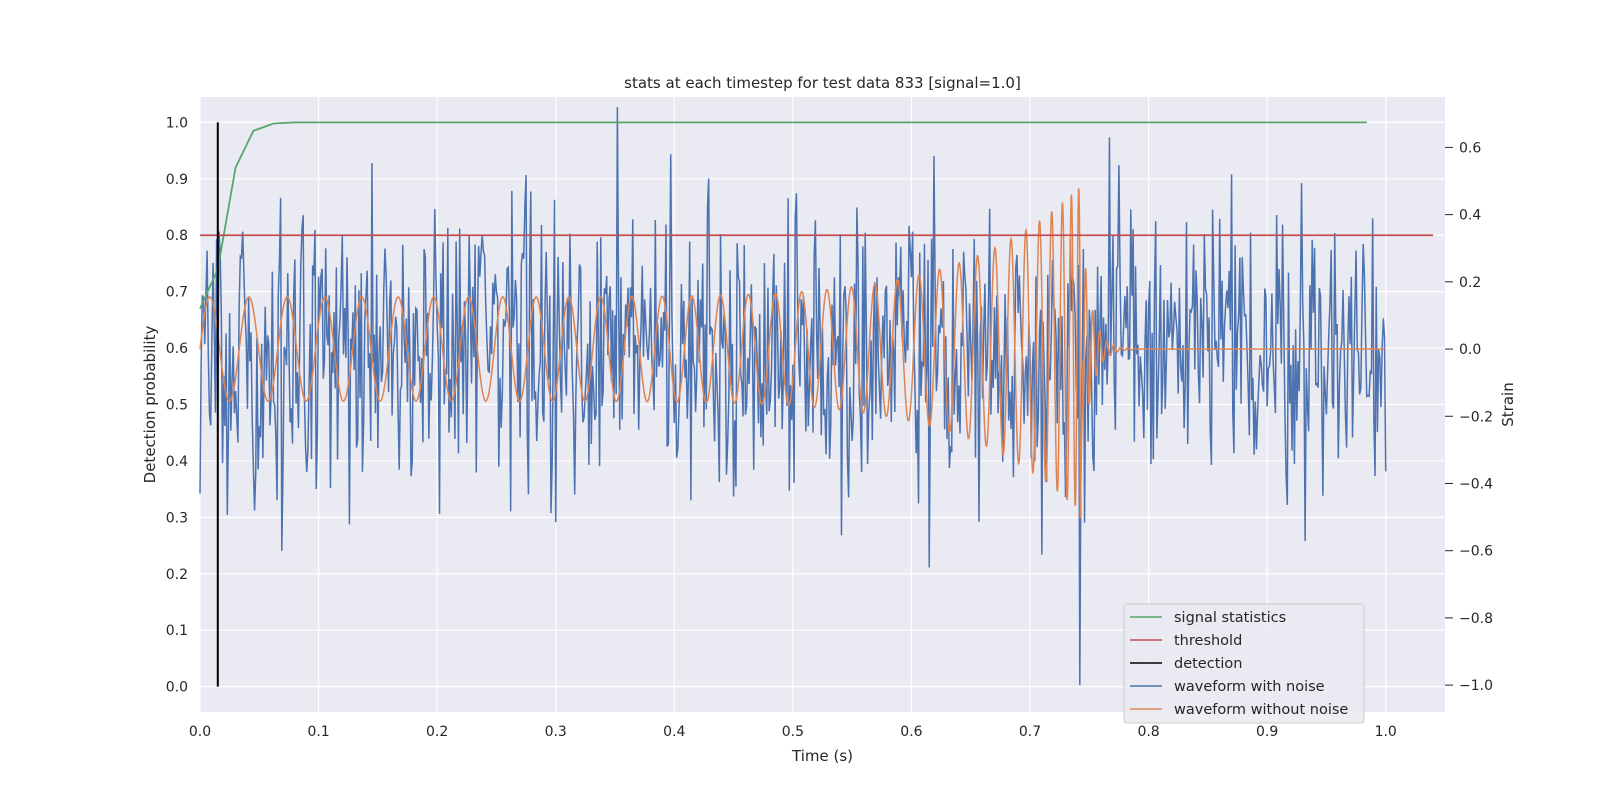  What do you see at coordinates (1148, 732) in the screenshot?
I see `x-tick-label: 0.8` at bounding box center [1148, 732].